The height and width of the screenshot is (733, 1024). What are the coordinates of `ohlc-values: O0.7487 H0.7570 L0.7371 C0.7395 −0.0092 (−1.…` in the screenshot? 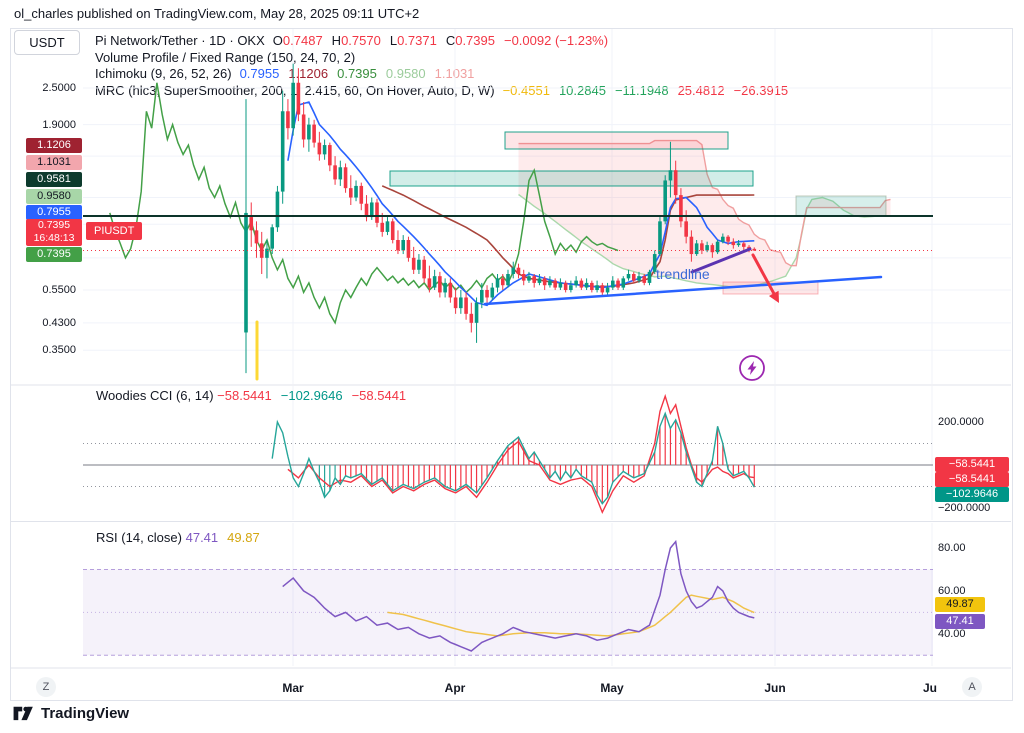 It's located at (445, 40).